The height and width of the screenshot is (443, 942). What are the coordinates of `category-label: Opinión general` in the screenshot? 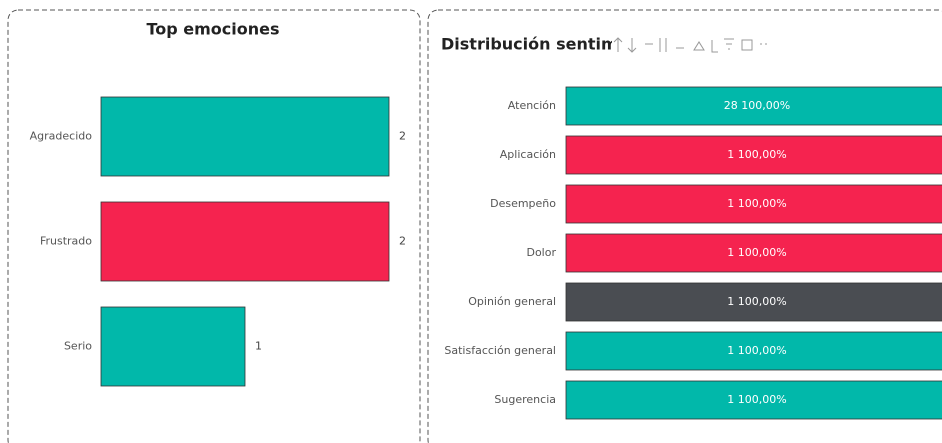 It's located at (512, 301).